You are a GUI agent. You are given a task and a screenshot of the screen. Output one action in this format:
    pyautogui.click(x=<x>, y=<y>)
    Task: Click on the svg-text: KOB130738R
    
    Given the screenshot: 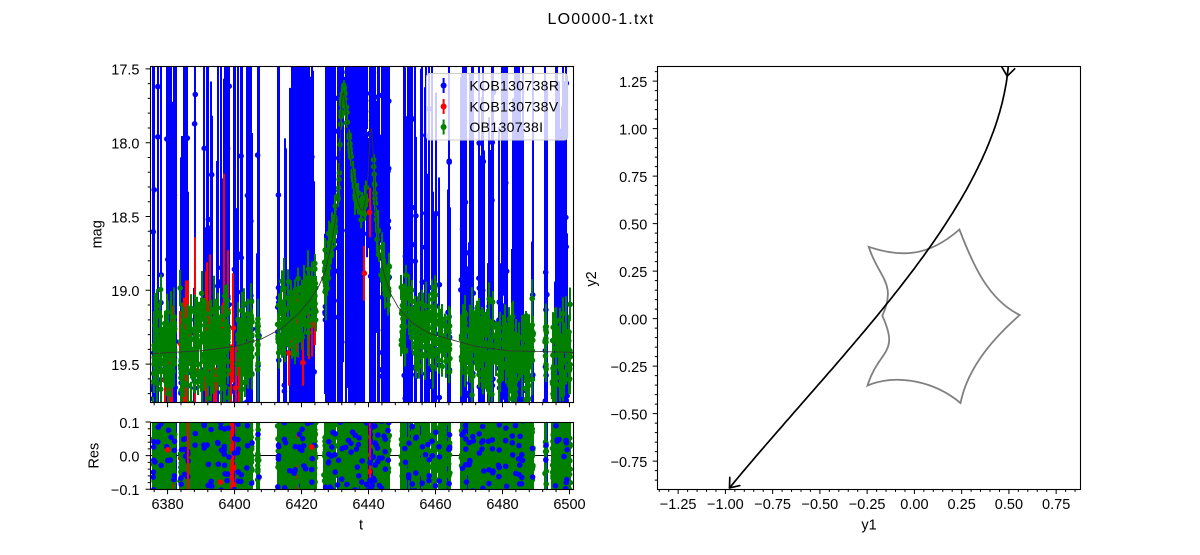 What is the action you would take?
    pyautogui.click(x=514, y=86)
    